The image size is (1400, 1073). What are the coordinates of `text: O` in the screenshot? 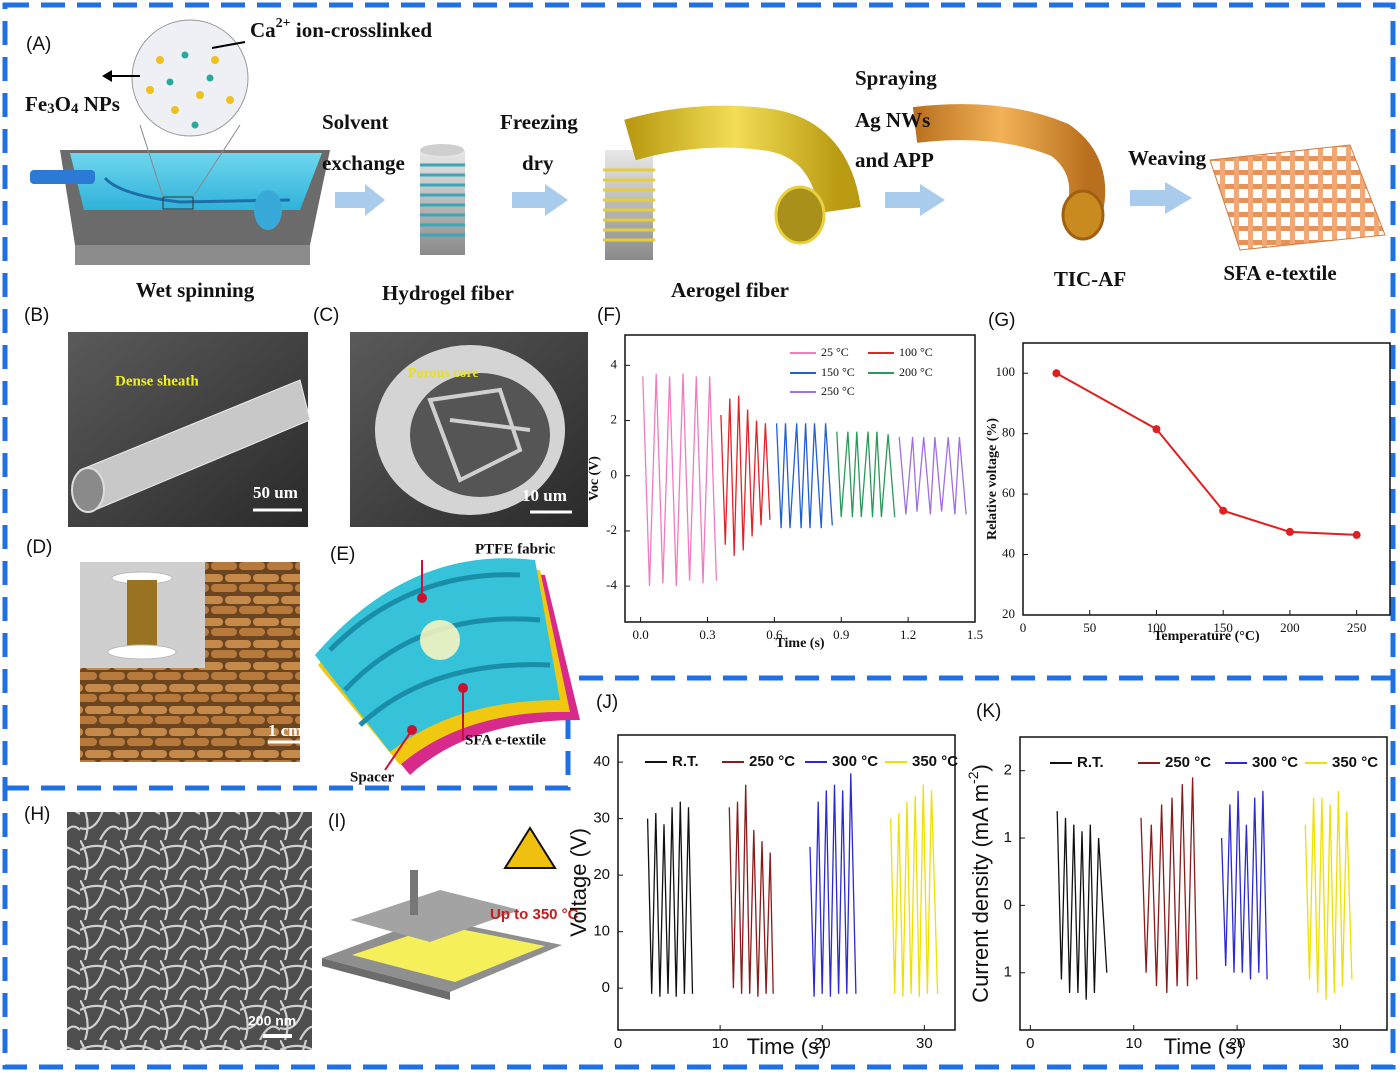 It's located at (63, 104).